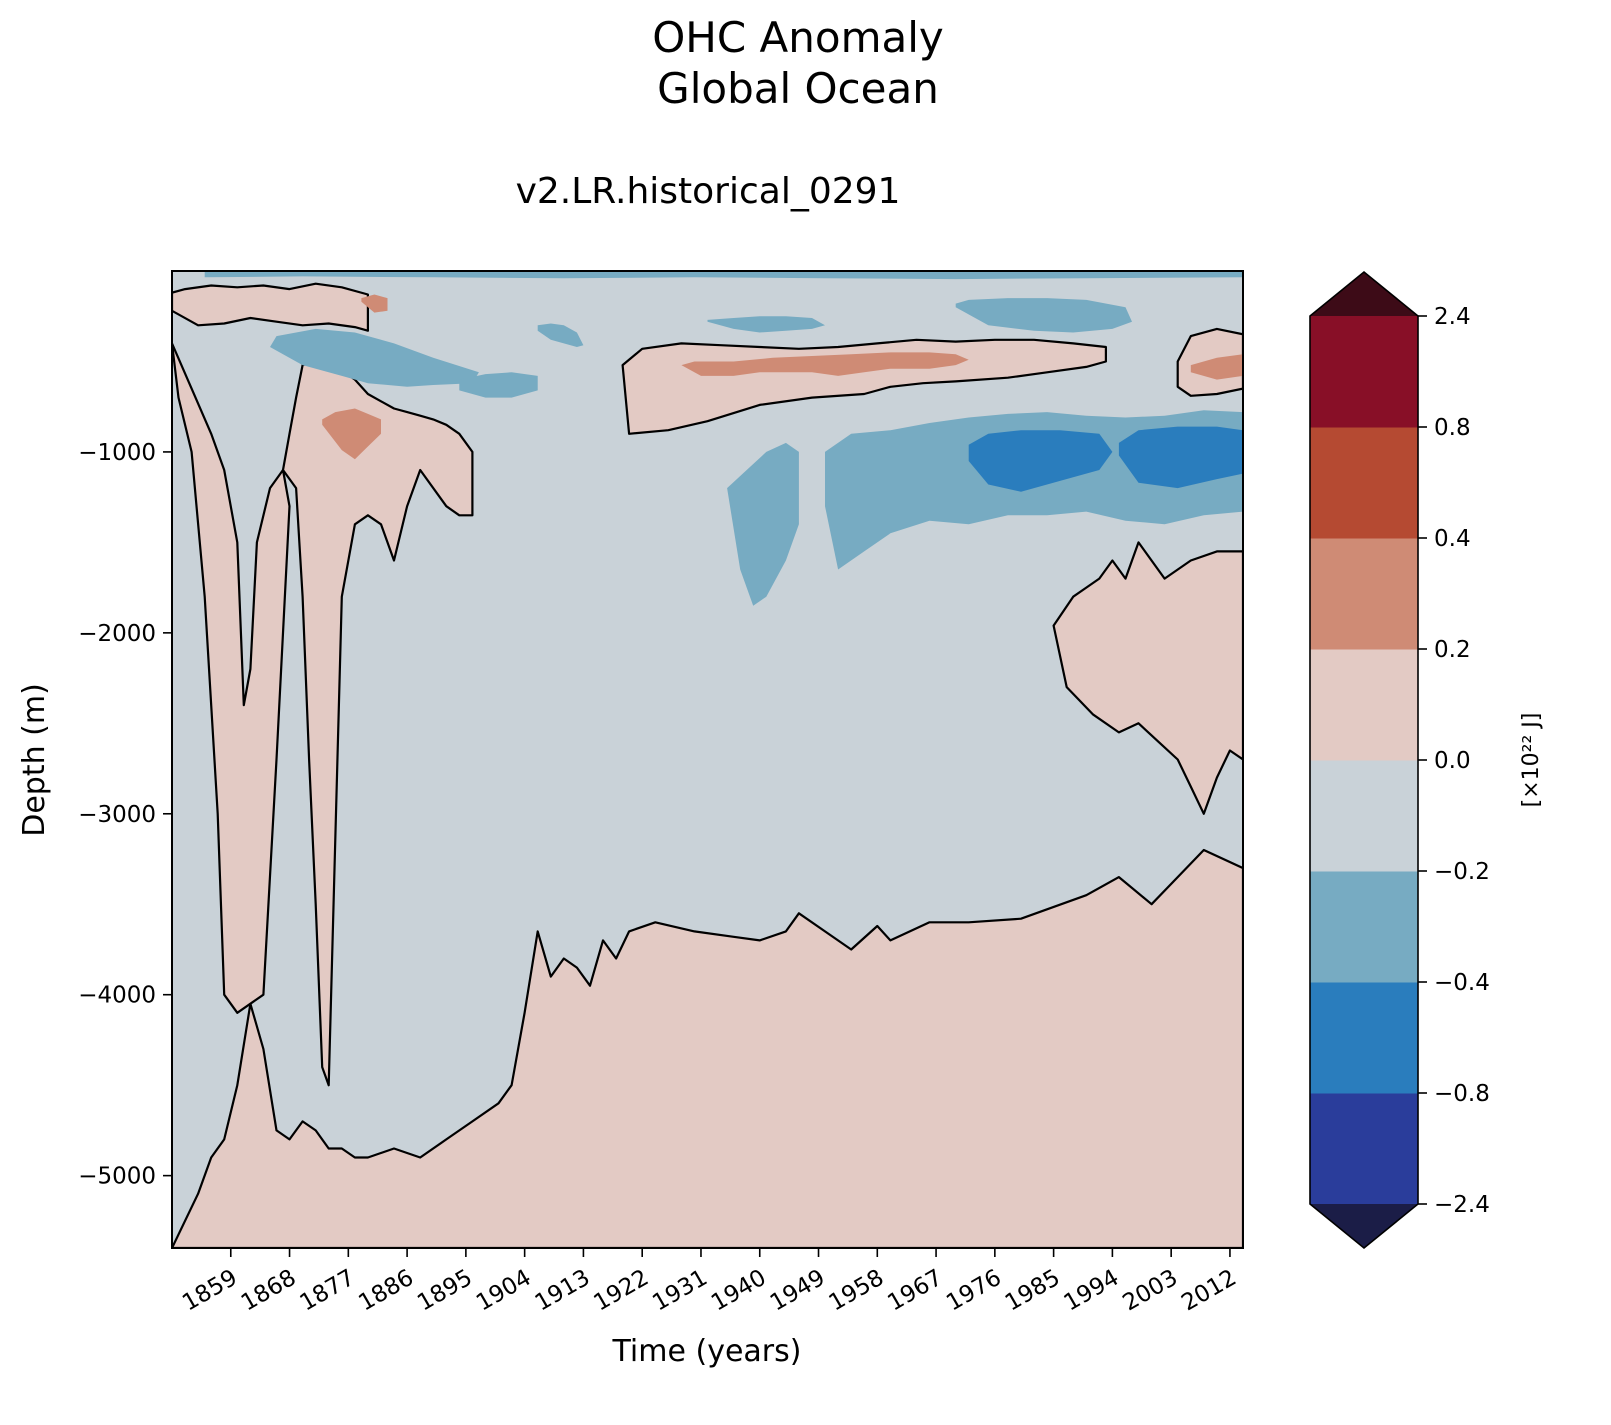  I want to click on colorbar-tick-label: −2.4, so click(1462, 1205).